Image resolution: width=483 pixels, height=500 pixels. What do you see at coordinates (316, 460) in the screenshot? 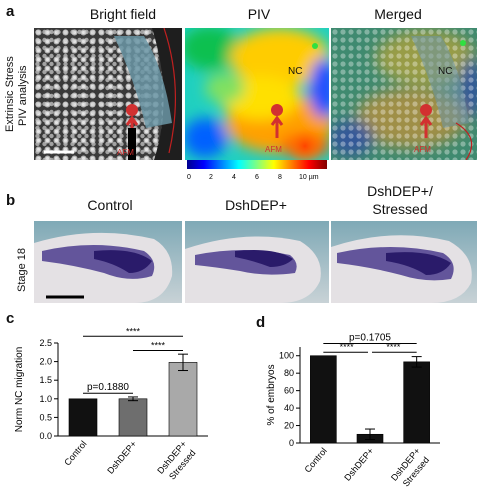
I see `d-xtick-label-0: Control` at bounding box center [316, 460].